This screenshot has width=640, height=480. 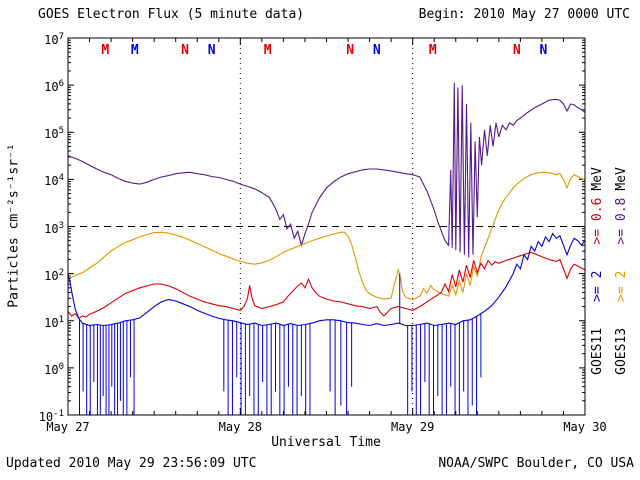 What do you see at coordinates (131, 463) in the screenshot?
I see `updated-timestamp-label: Updated 2010 May 29 23:56:09 UTC` at bounding box center [131, 463].